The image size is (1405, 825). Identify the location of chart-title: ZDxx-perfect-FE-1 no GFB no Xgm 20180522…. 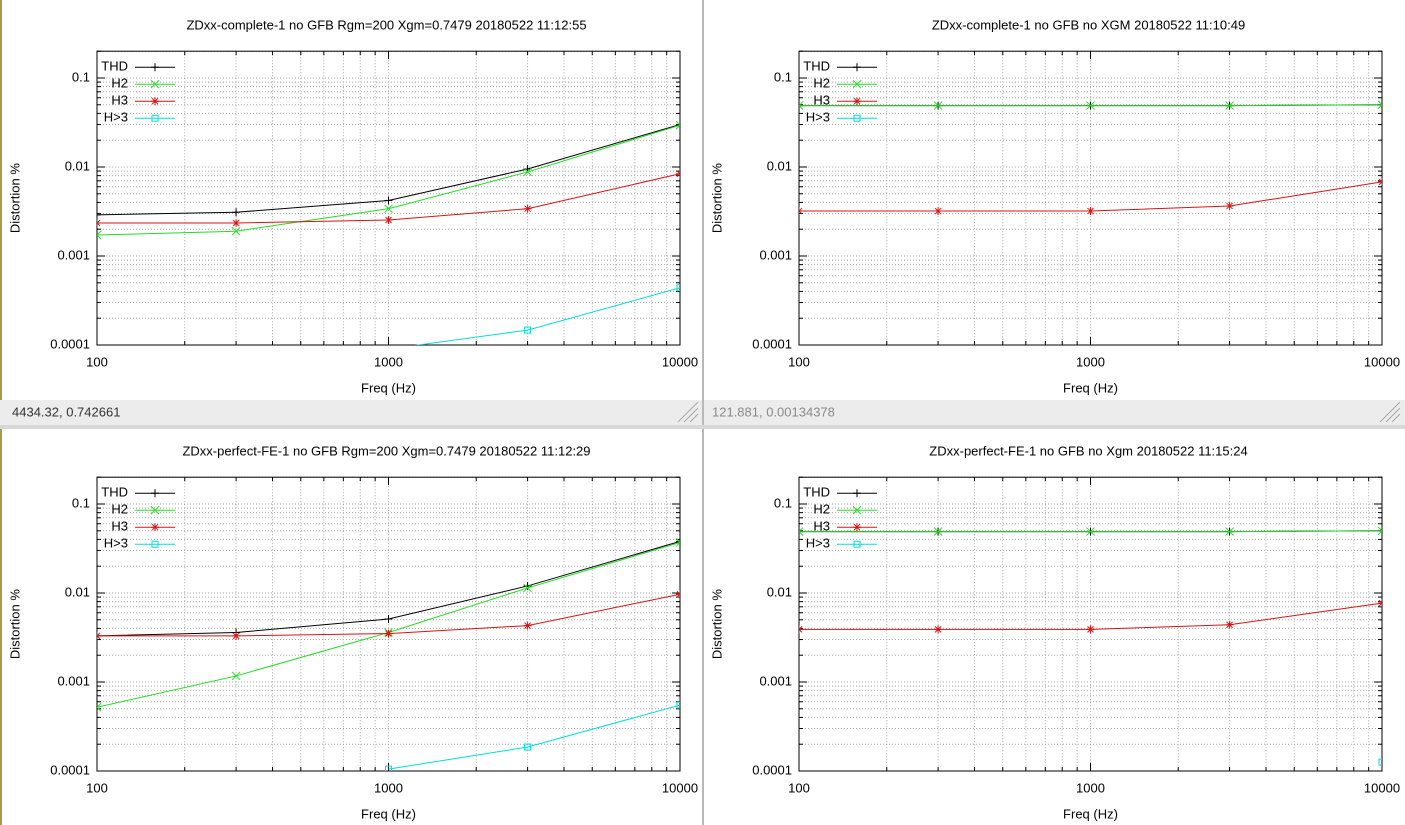
(1088, 450).